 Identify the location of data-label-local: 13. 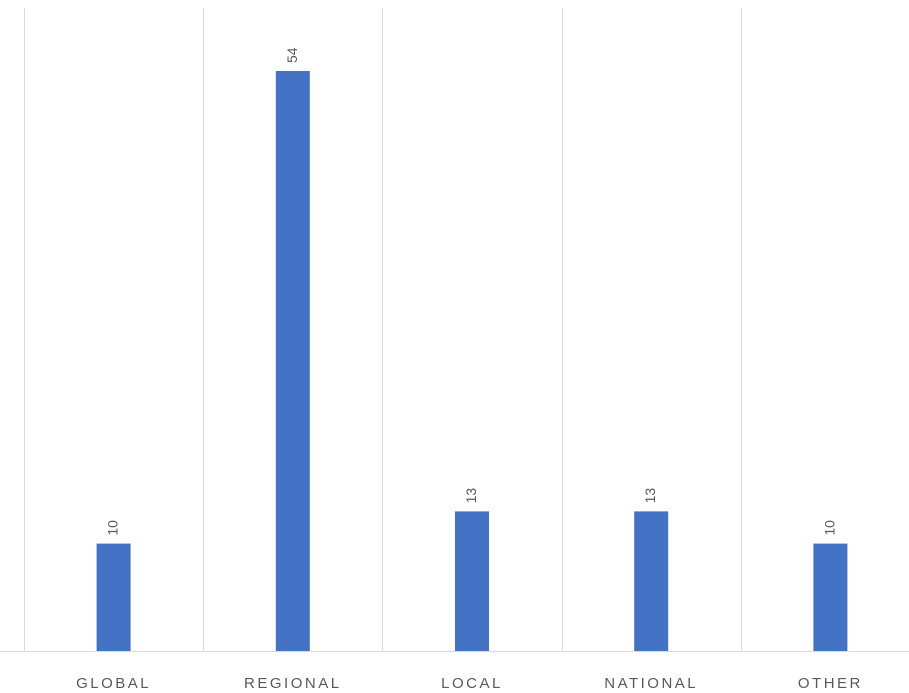
(471, 496).